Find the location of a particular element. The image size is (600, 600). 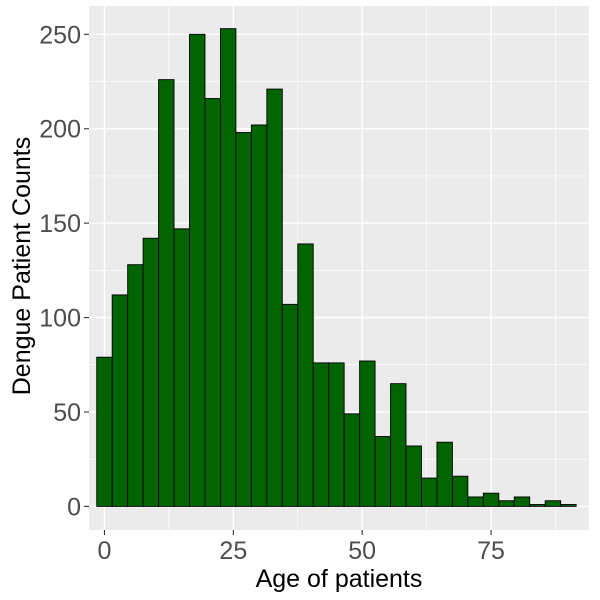

x-tick-label: 50 is located at coordinates (362, 551).